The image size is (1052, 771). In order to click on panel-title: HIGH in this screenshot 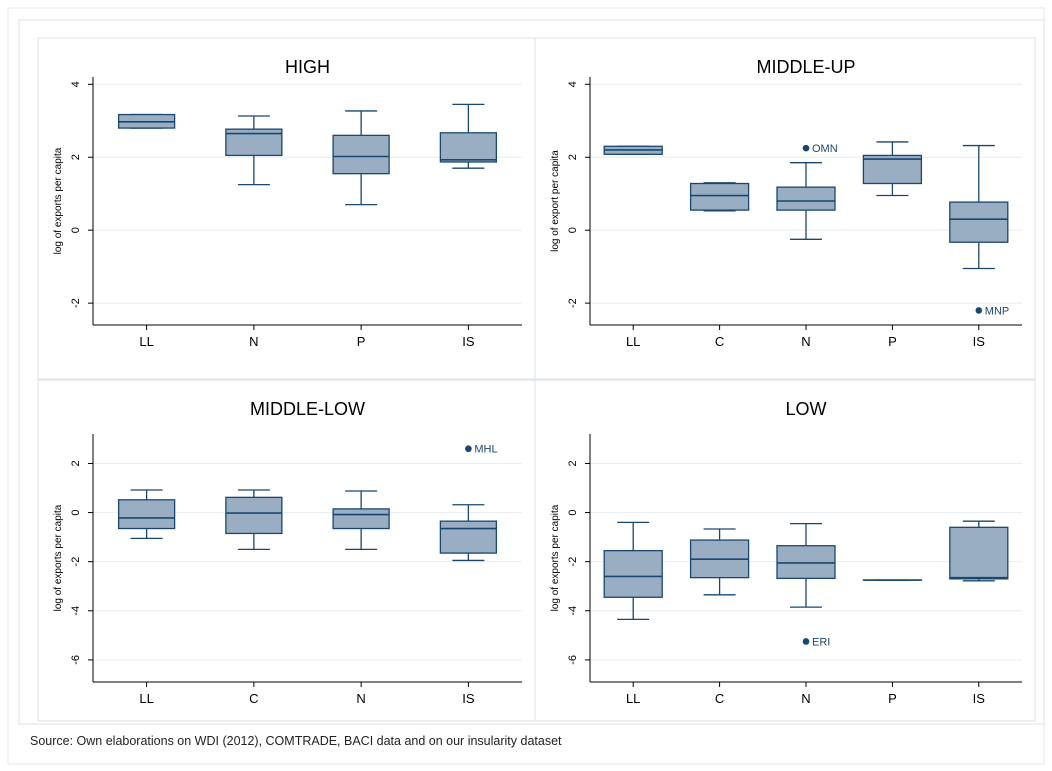, I will do `click(307, 67)`.